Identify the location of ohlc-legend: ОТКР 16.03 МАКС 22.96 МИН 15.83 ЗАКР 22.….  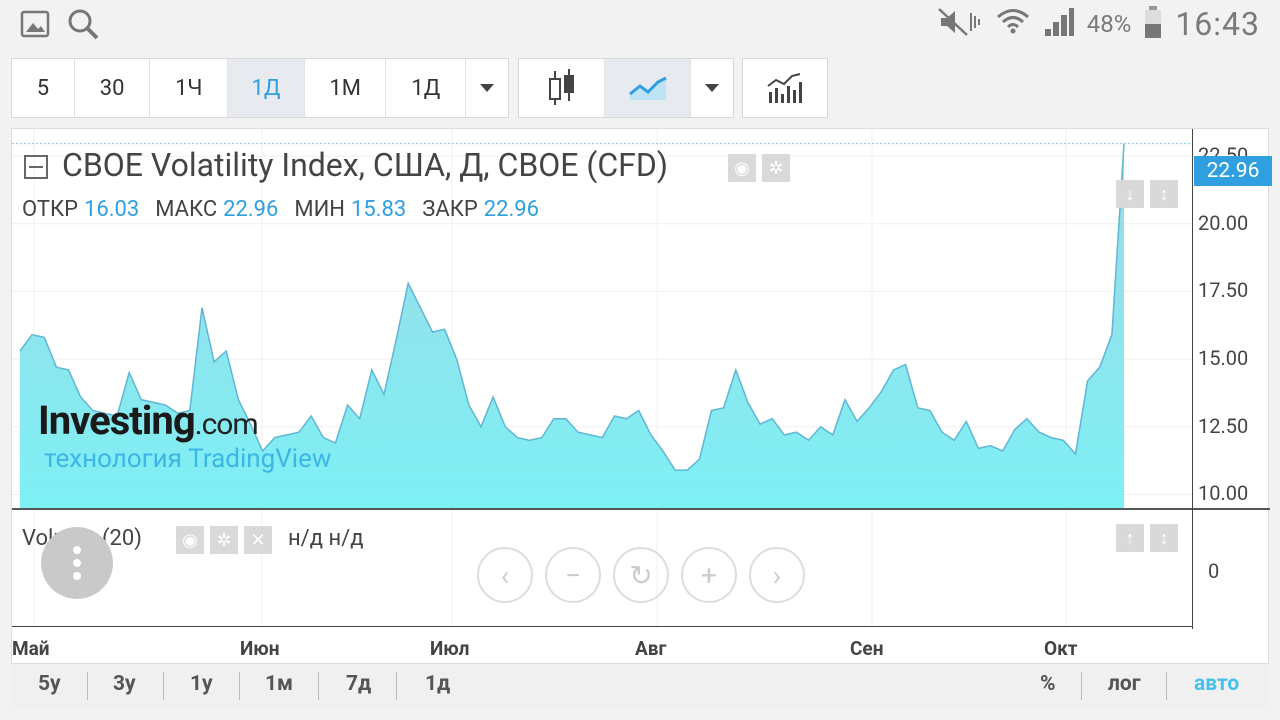
(285, 209).